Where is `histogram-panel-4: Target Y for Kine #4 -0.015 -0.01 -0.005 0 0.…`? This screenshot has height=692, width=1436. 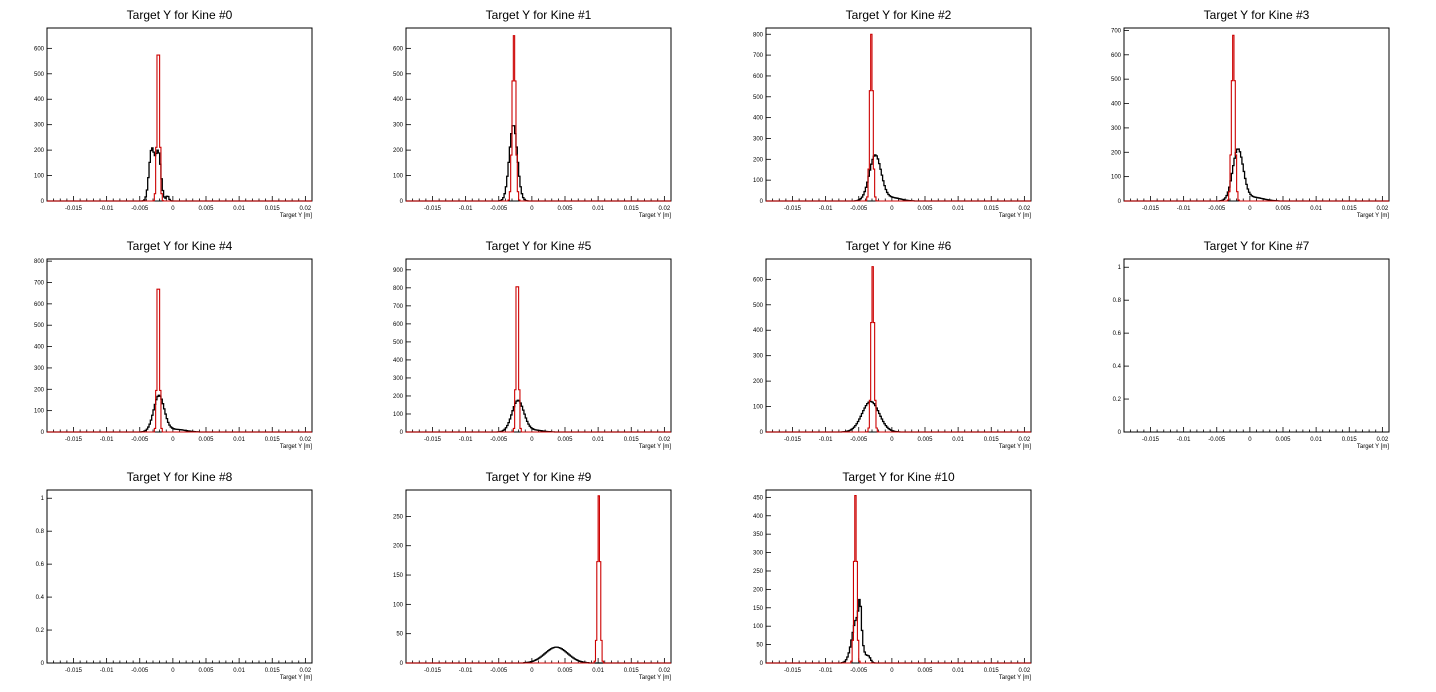 histogram-panel-4: Target Y for Kine #4 -0.015 -0.01 -0.005 0 0.… is located at coordinates (173, 344).